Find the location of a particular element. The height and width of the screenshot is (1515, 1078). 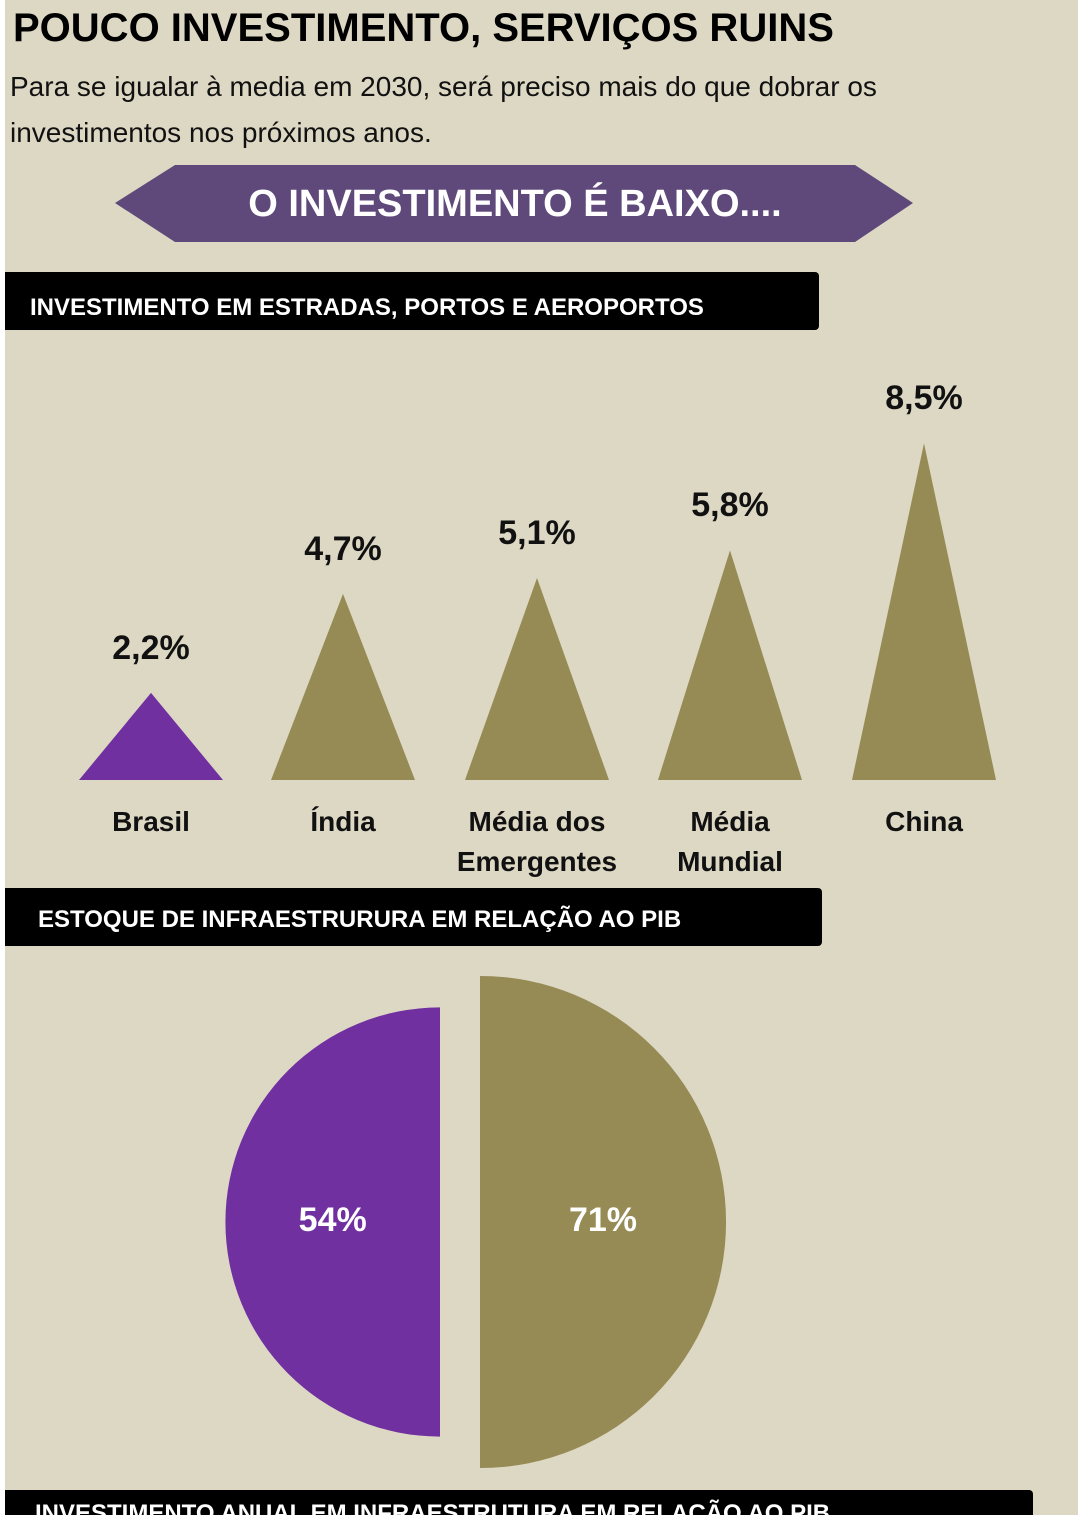

value-label: 5,1% is located at coordinates (537, 533).